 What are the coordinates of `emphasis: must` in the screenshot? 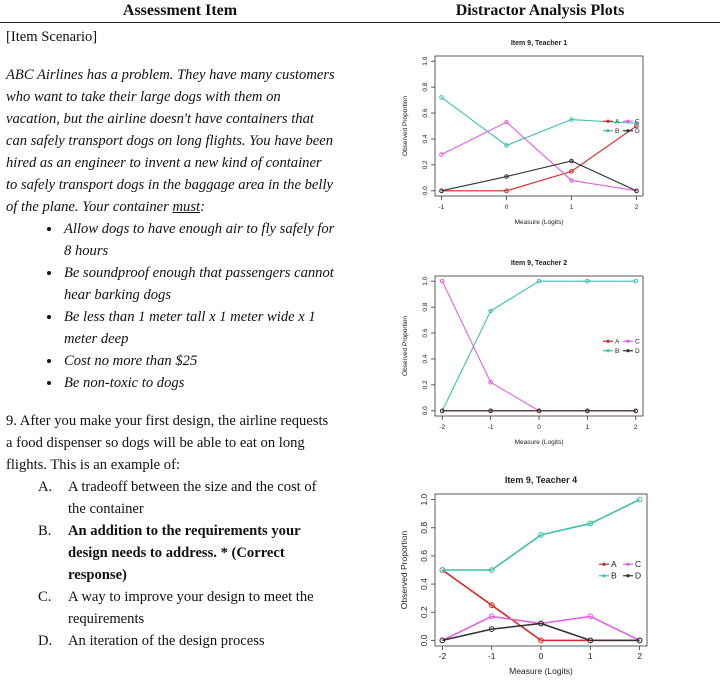 It's located at (186, 207).